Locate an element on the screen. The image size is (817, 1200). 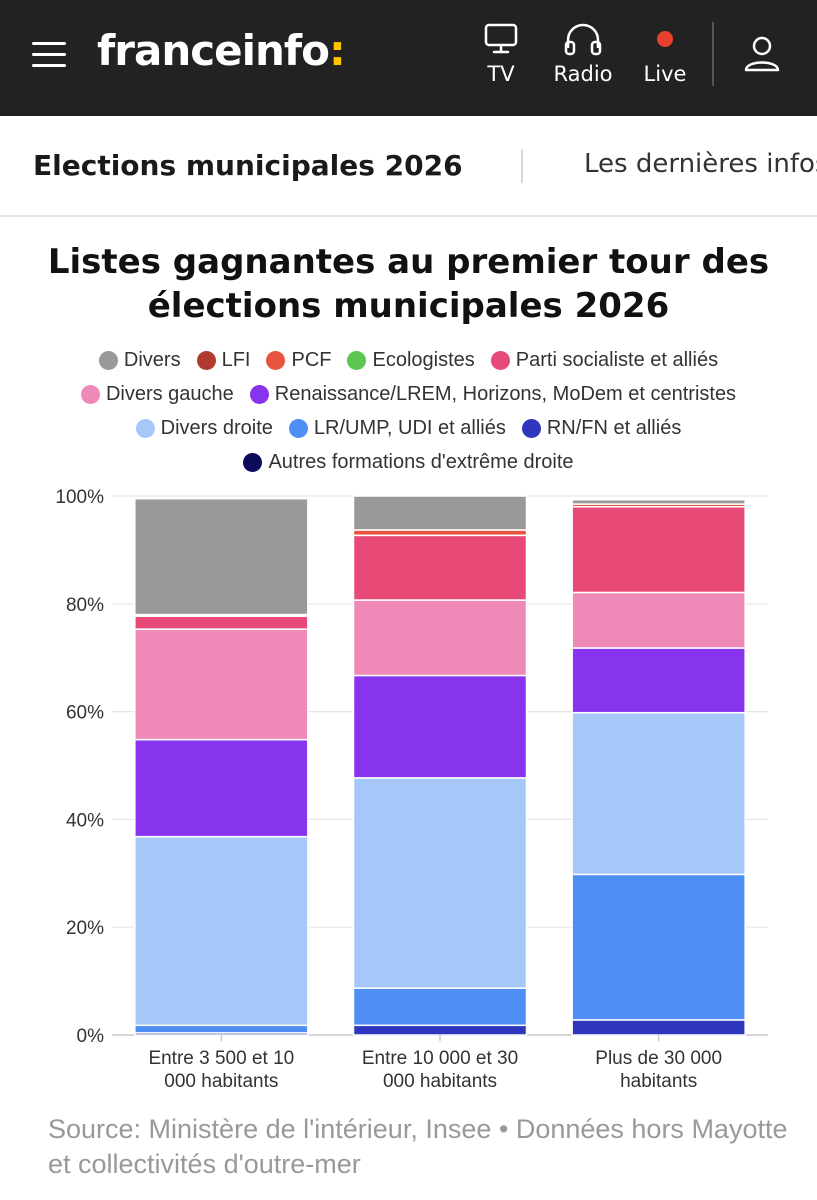
legend-item: RN/FN et alliés is located at coordinates (601, 428).